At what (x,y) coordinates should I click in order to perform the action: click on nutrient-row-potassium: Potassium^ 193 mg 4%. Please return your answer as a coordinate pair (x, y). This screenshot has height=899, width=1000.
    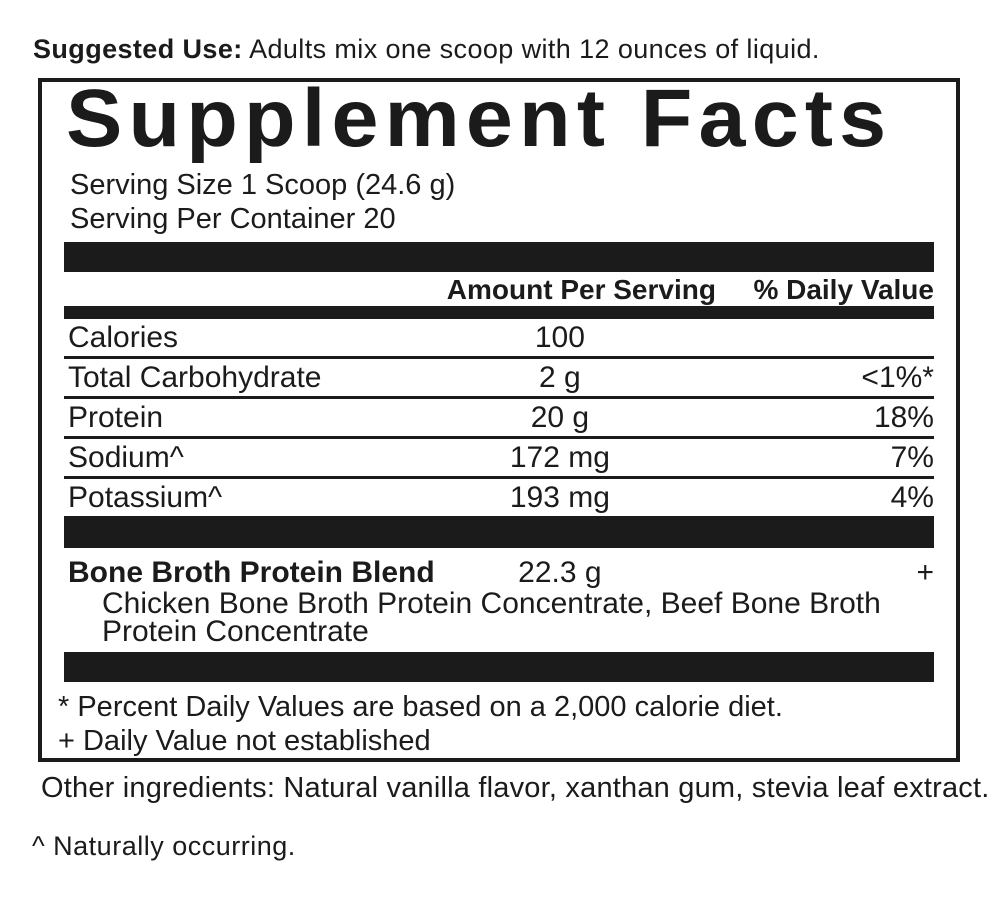
    Looking at the image, I should click on (499, 496).